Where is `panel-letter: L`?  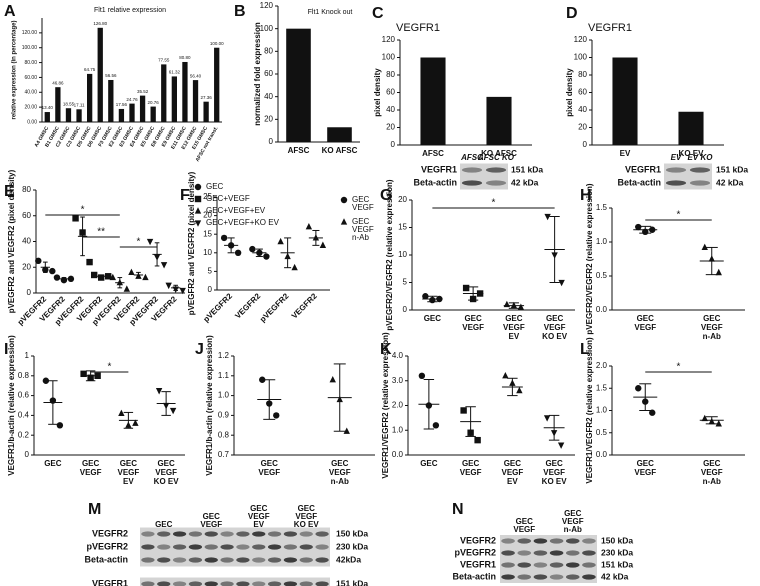 panel-letter: L is located at coordinates (585, 349).